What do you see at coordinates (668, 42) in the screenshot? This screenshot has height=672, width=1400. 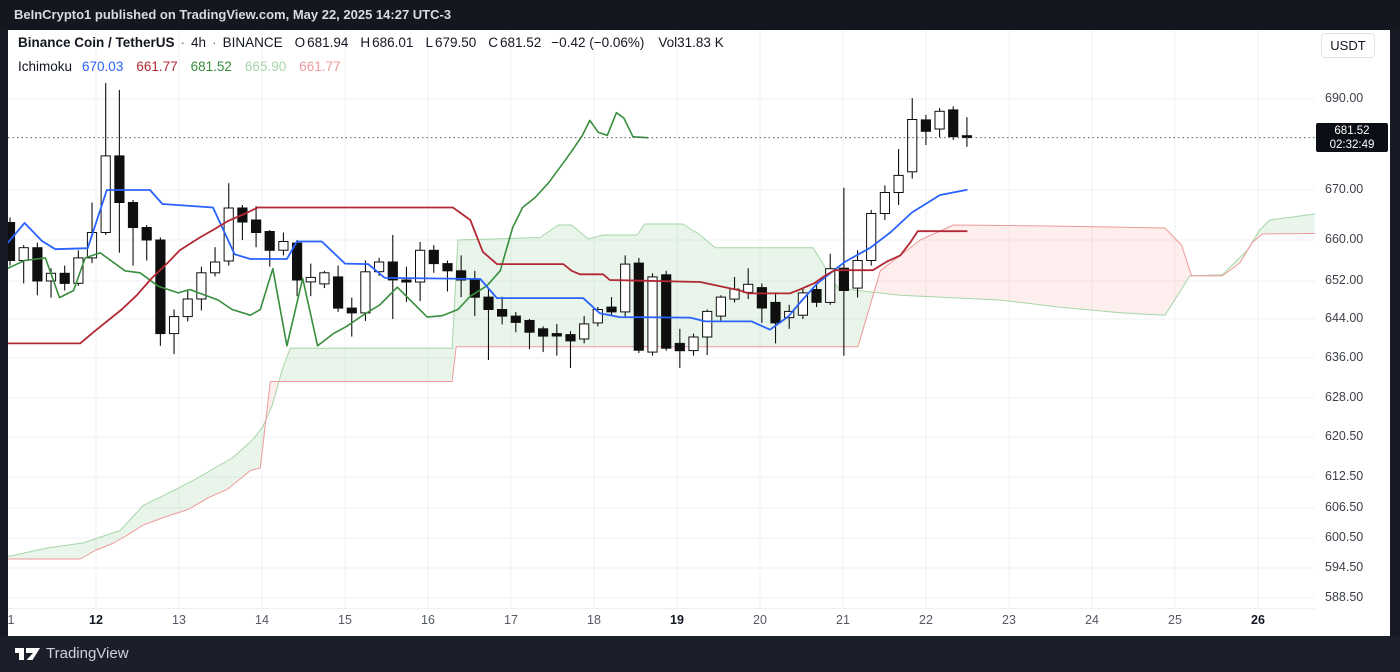 I see `volume-label: Vol` at bounding box center [668, 42].